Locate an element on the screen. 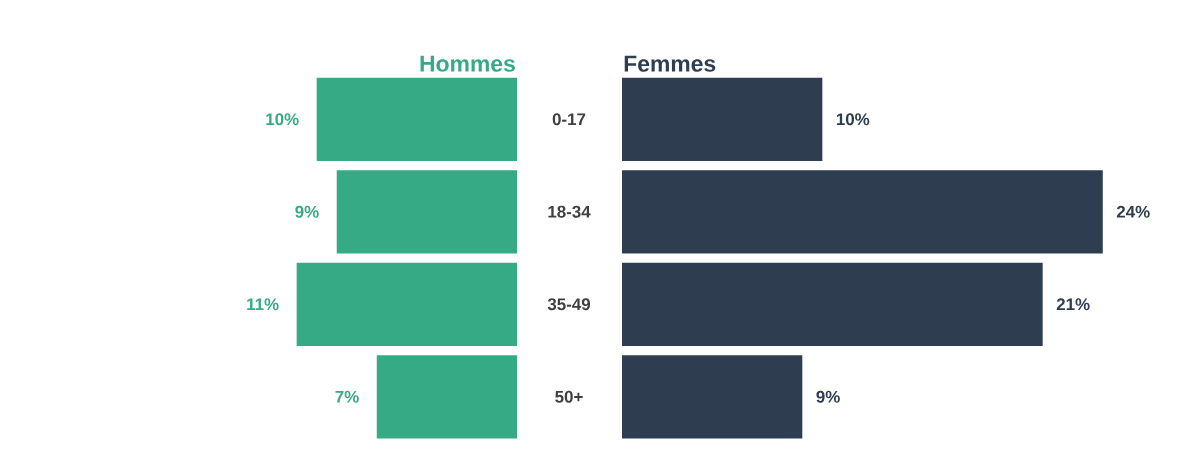  data-label: 7% is located at coordinates (347, 396).